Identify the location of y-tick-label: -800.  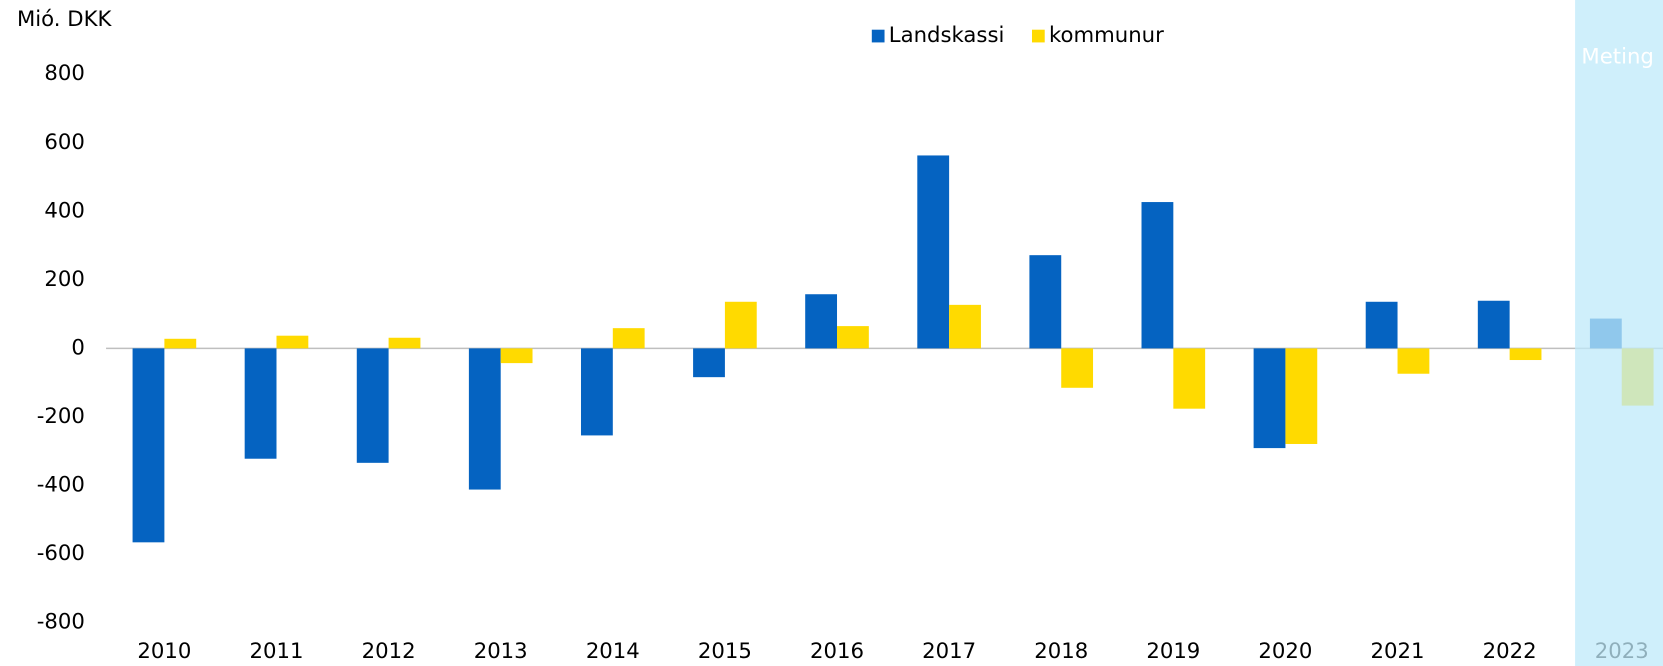
(61, 622).